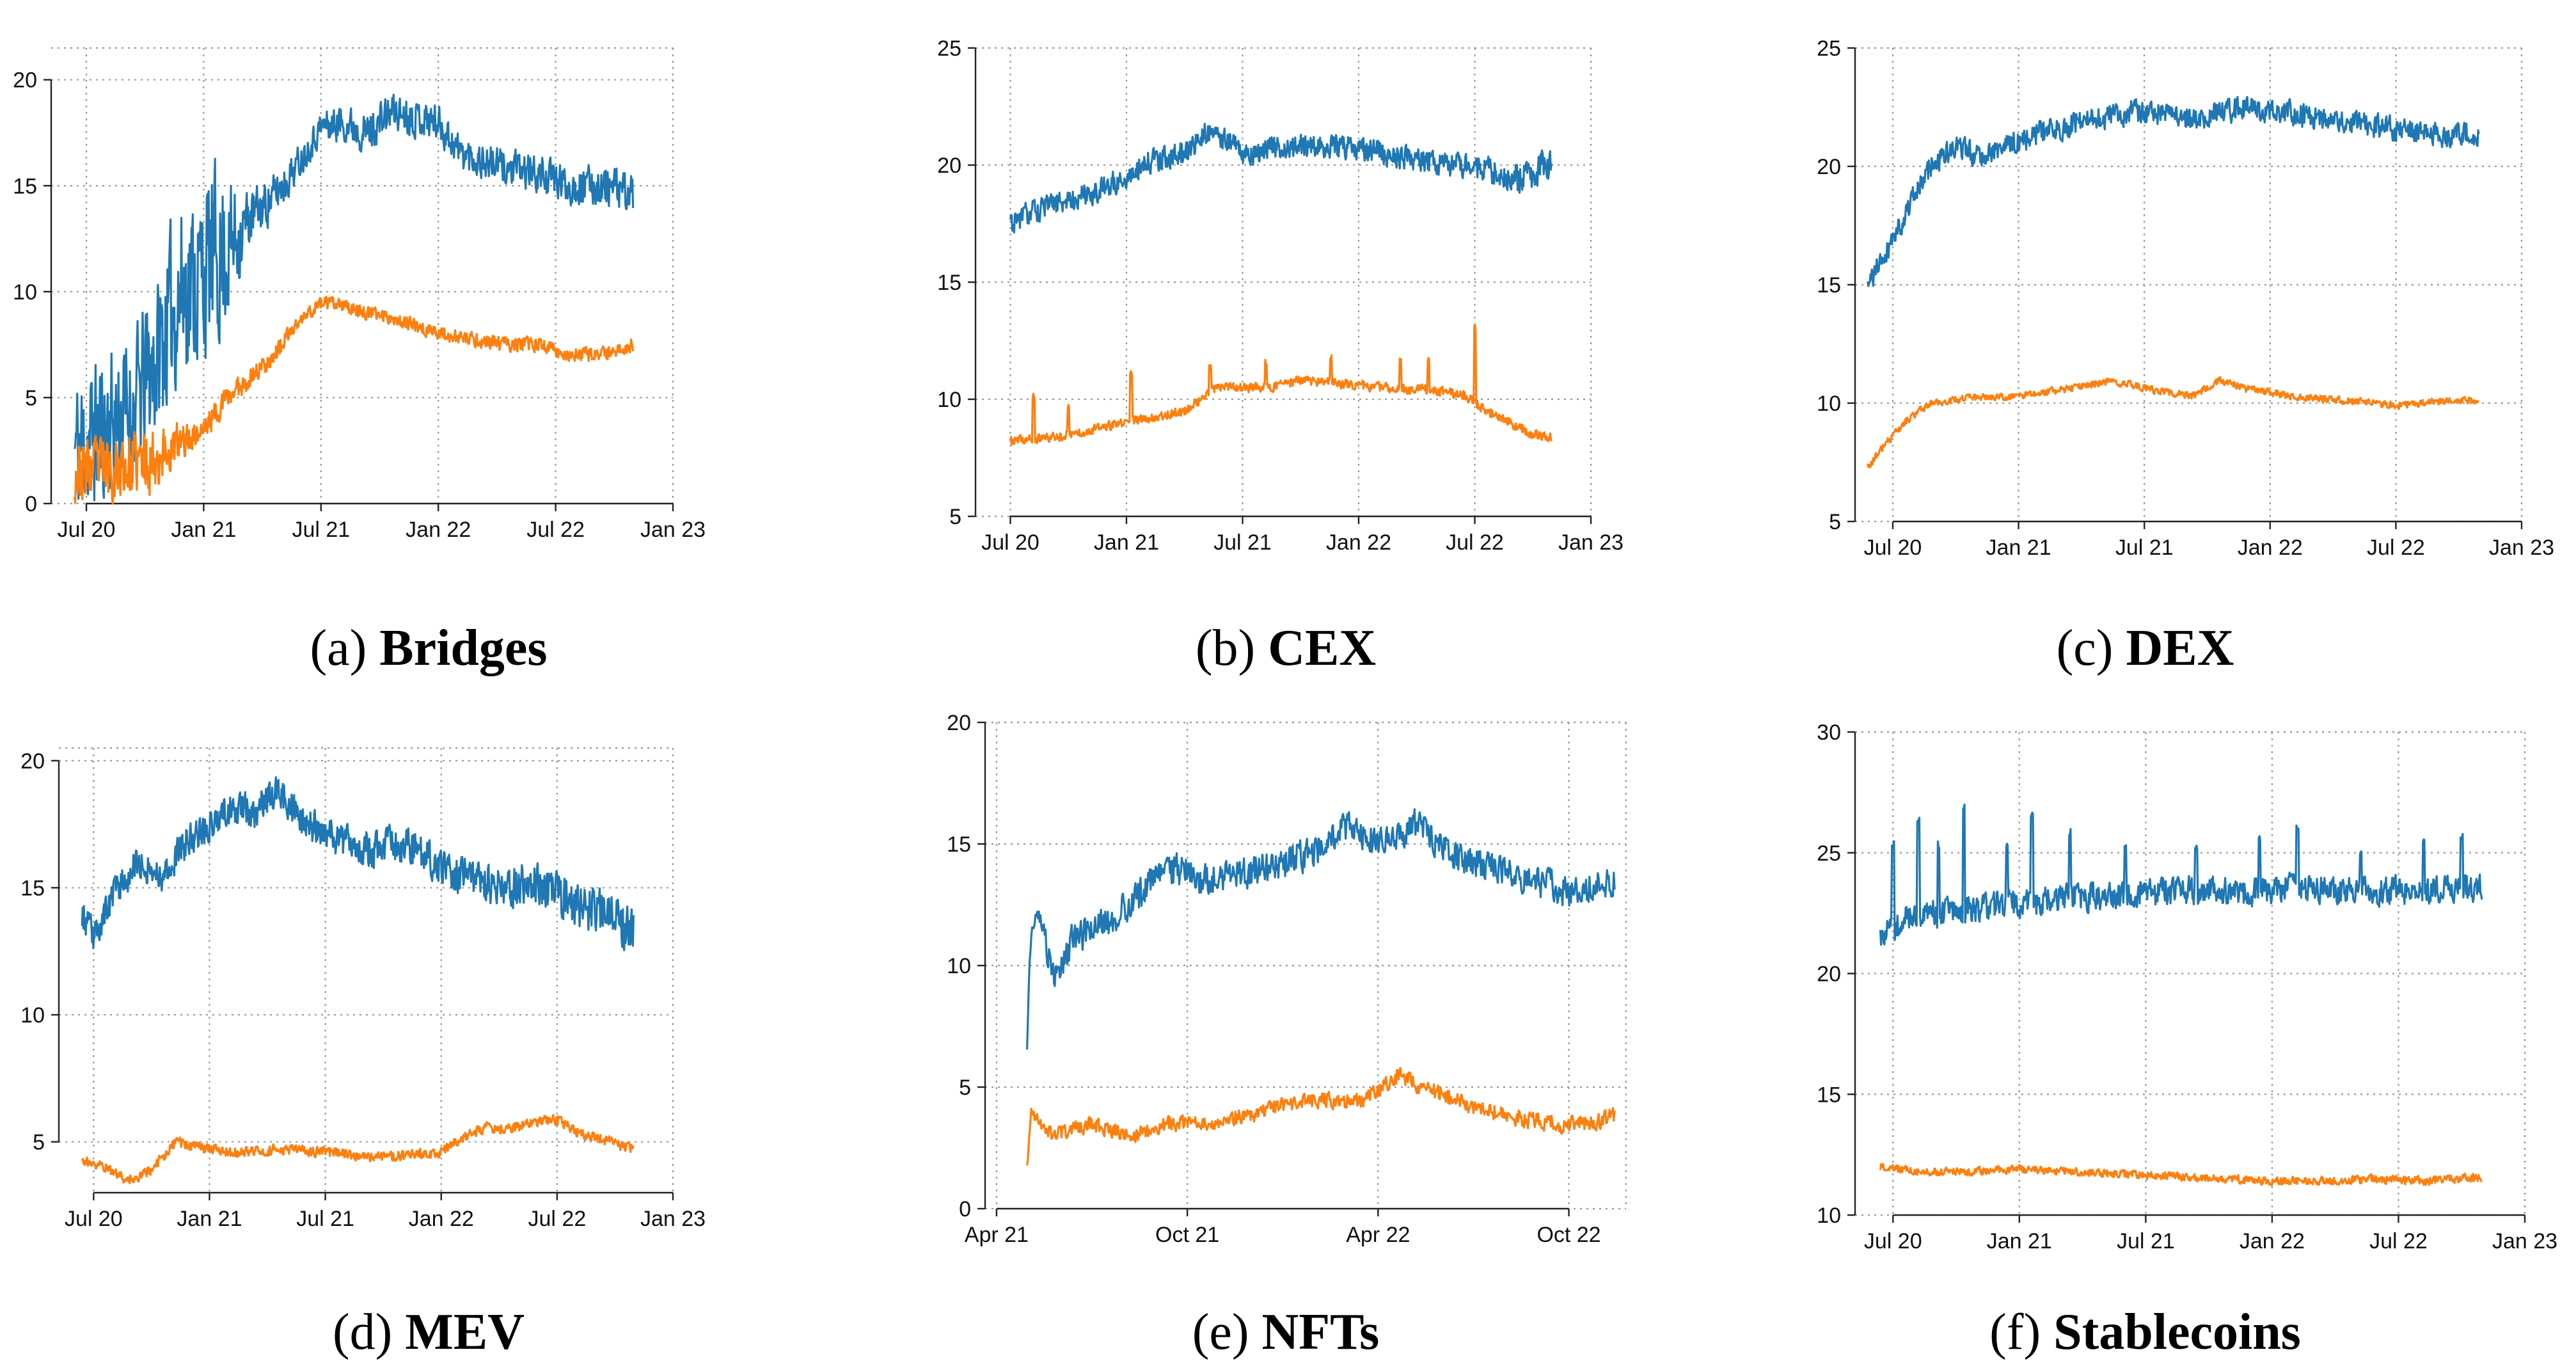 Image resolution: width=2576 pixels, height=1368 pixels. Describe the element at coordinates (2180, 648) in the screenshot. I see `caption-title: DEX` at that location.